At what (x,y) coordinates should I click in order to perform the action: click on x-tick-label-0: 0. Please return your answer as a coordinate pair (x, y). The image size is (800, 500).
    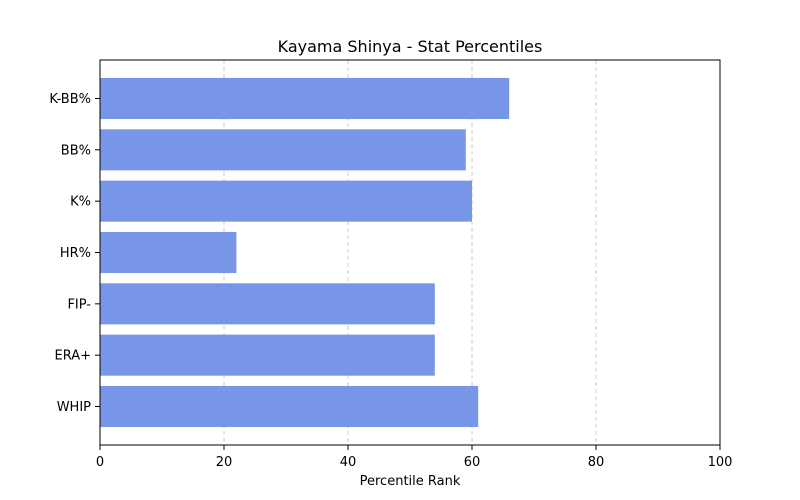
    Looking at the image, I should click on (100, 462).